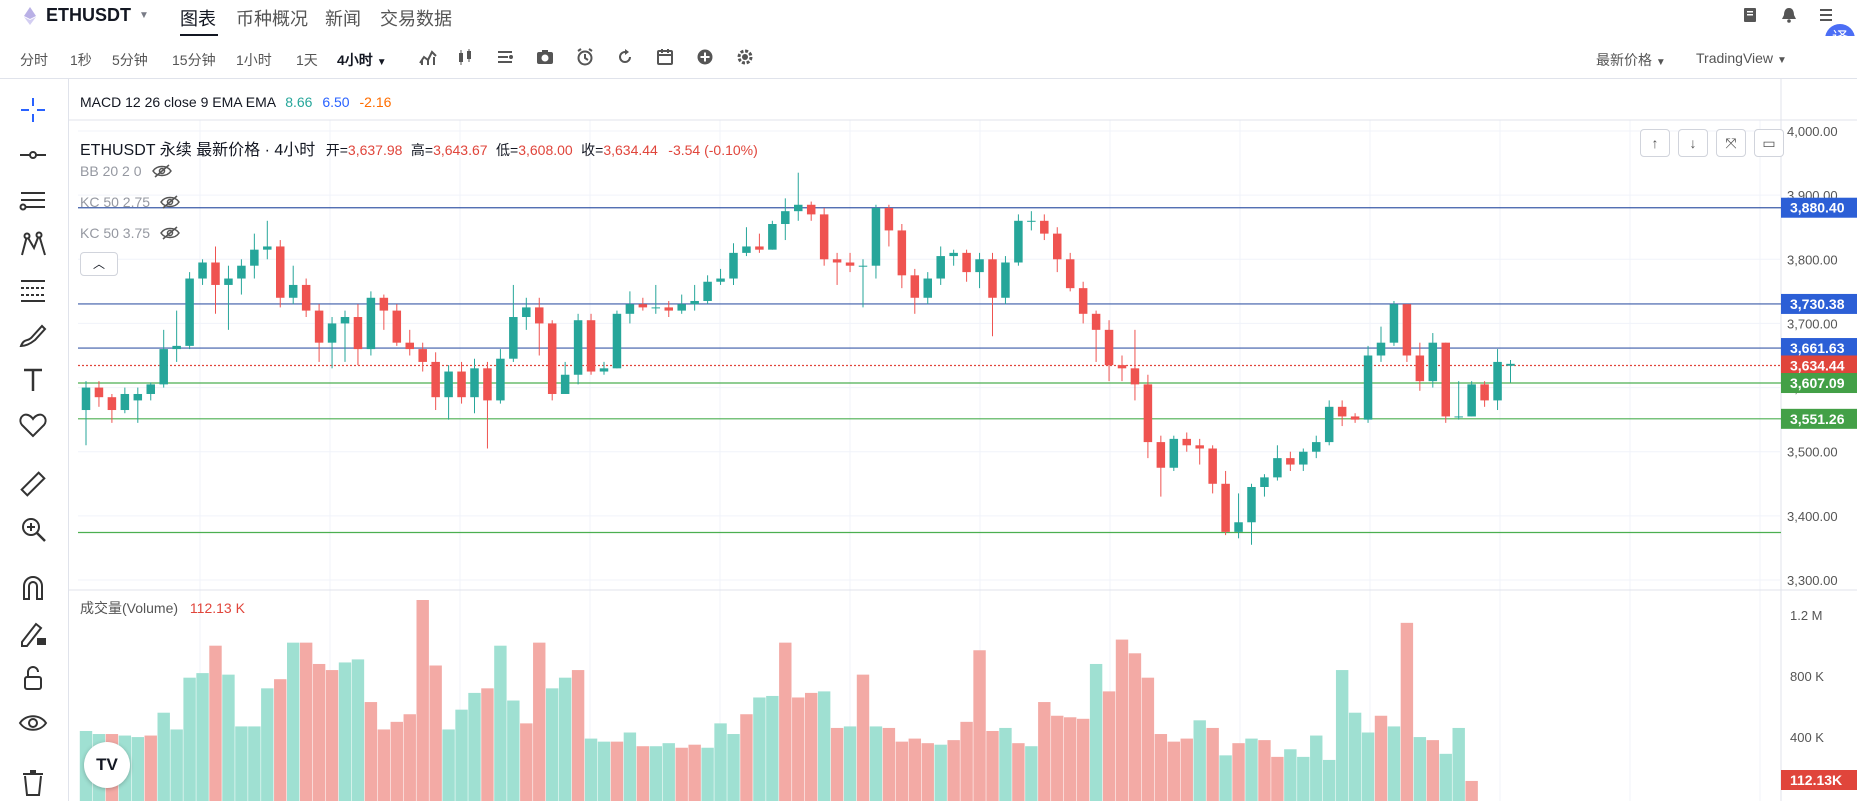 The height and width of the screenshot is (801, 1857). Describe the element at coordinates (362, 60) in the screenshot. I see `interval-4h: 4小时 ▼` at that location.